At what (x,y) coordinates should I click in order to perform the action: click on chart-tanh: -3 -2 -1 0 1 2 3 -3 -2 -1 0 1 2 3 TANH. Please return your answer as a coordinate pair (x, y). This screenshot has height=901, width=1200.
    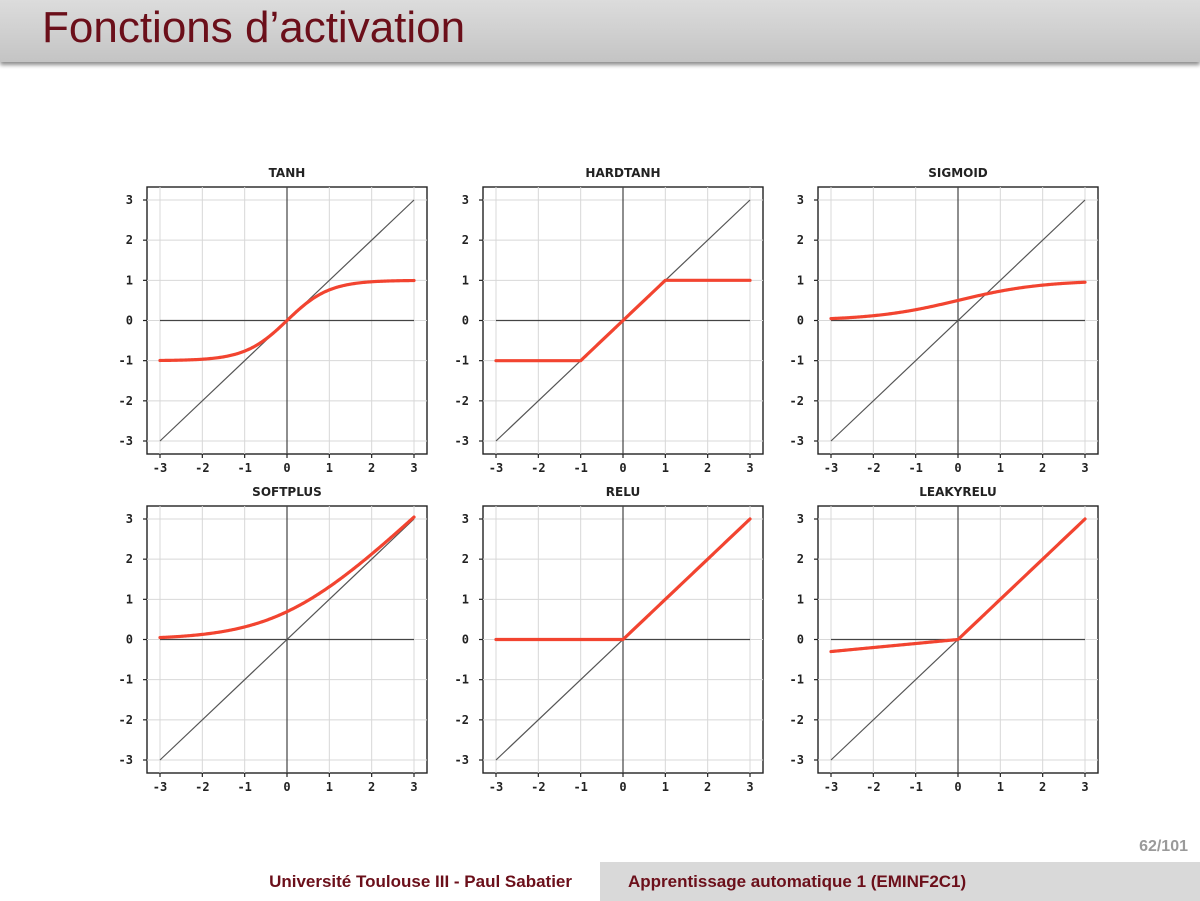
    Looking at the image, I should click on (273, 320).